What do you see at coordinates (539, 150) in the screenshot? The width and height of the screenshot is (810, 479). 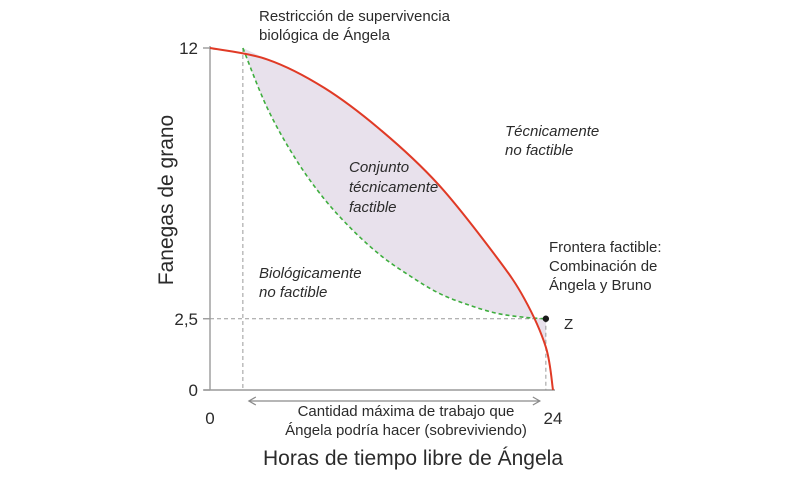 I see `tech-infeasible-label-line-2: no factible` at bounding box center [539, 150].